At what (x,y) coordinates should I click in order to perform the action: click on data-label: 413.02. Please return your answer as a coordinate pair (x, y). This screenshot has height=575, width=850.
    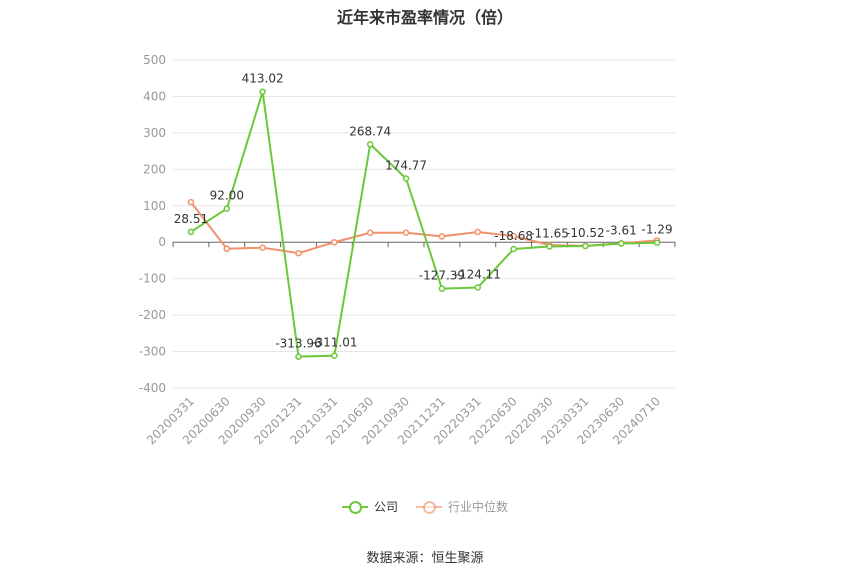
    Looking at the image, I should click on (263, 79).